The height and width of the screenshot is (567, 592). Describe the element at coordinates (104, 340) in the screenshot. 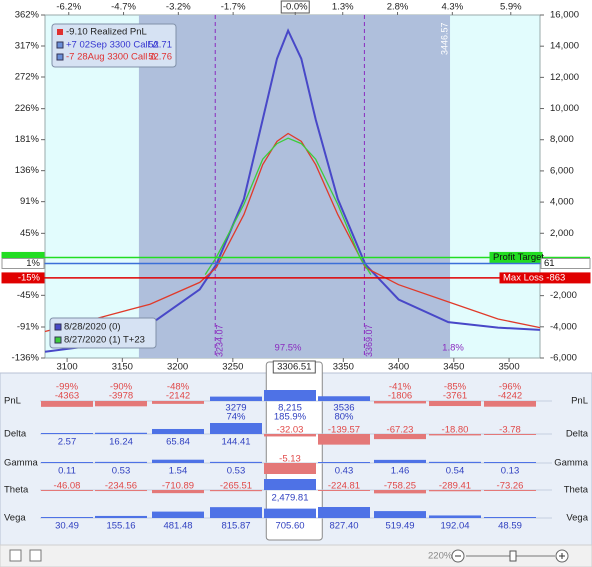

I see `legend-label: 8/27/2020 (1) T+23` at that location.